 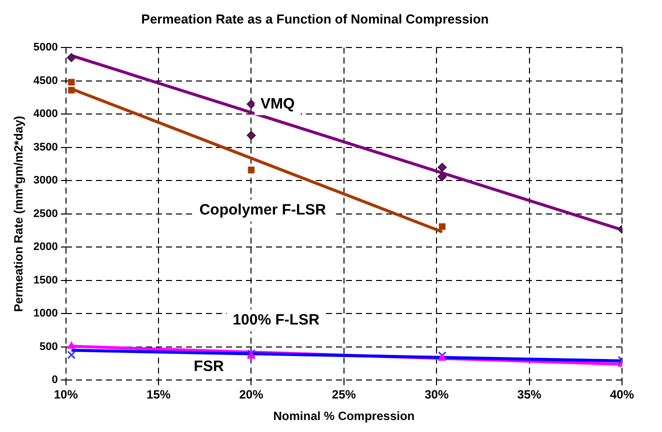 I want to click on y-tick-label: 2000, so click(x=45, y=247).